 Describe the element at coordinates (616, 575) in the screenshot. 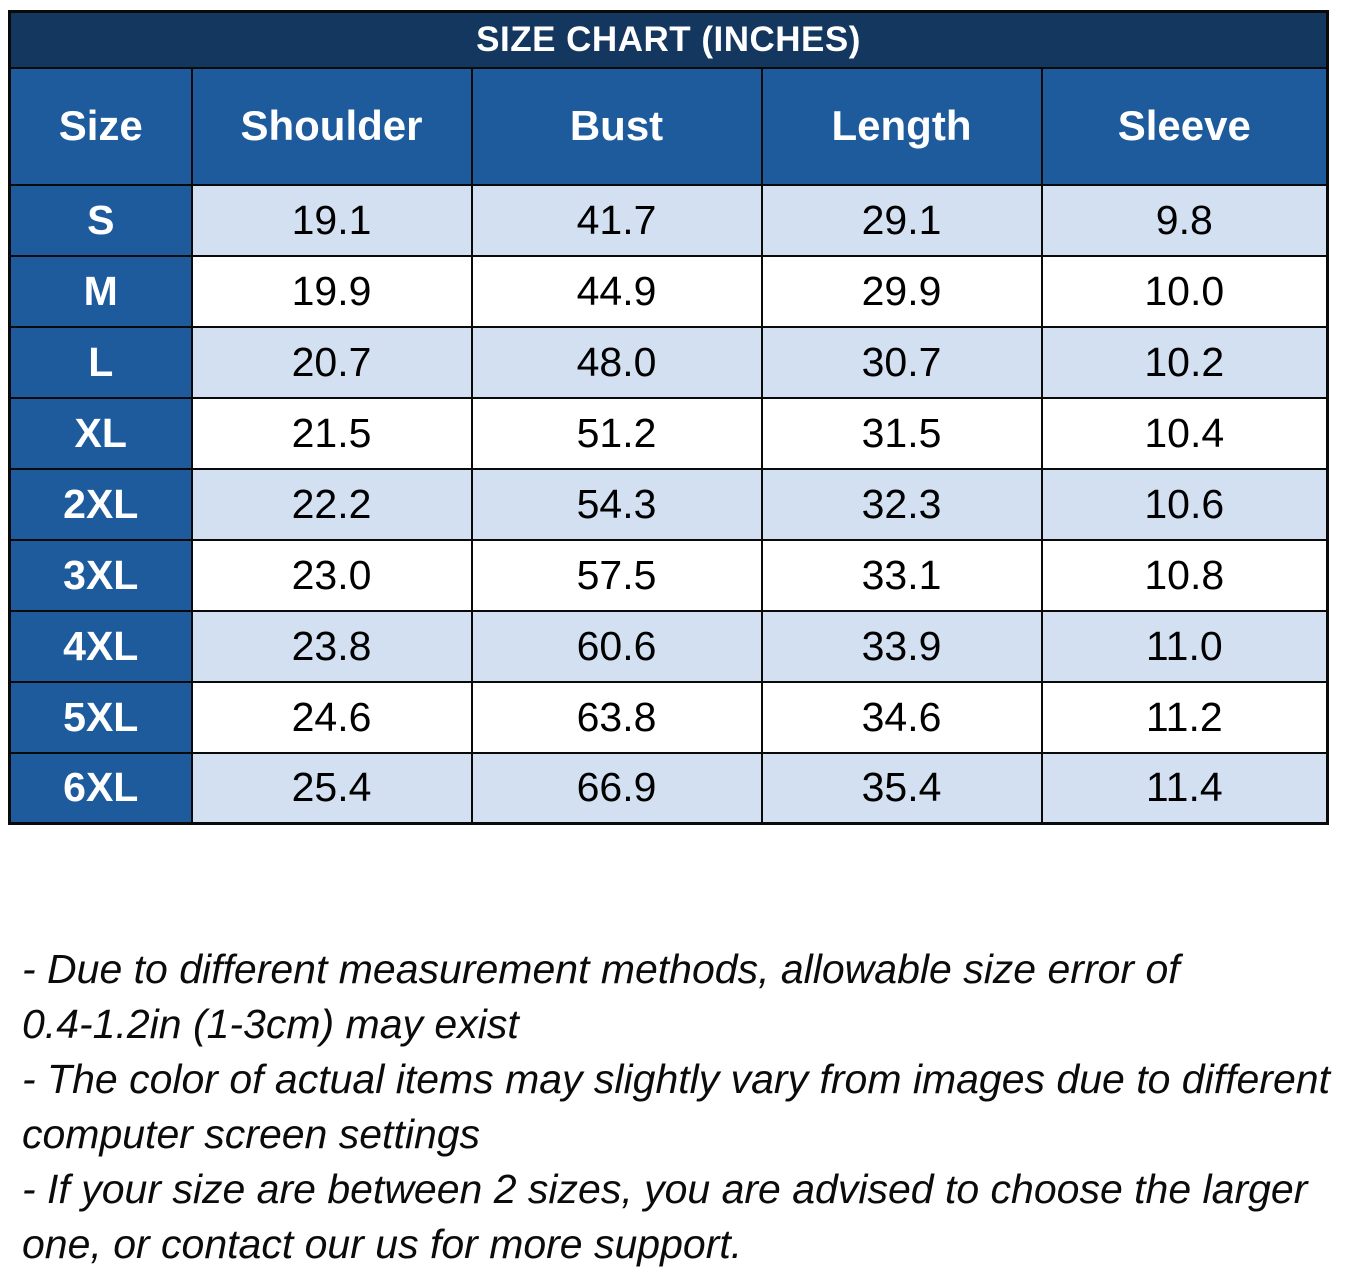

I see `bust-value: 57.5` at that location.